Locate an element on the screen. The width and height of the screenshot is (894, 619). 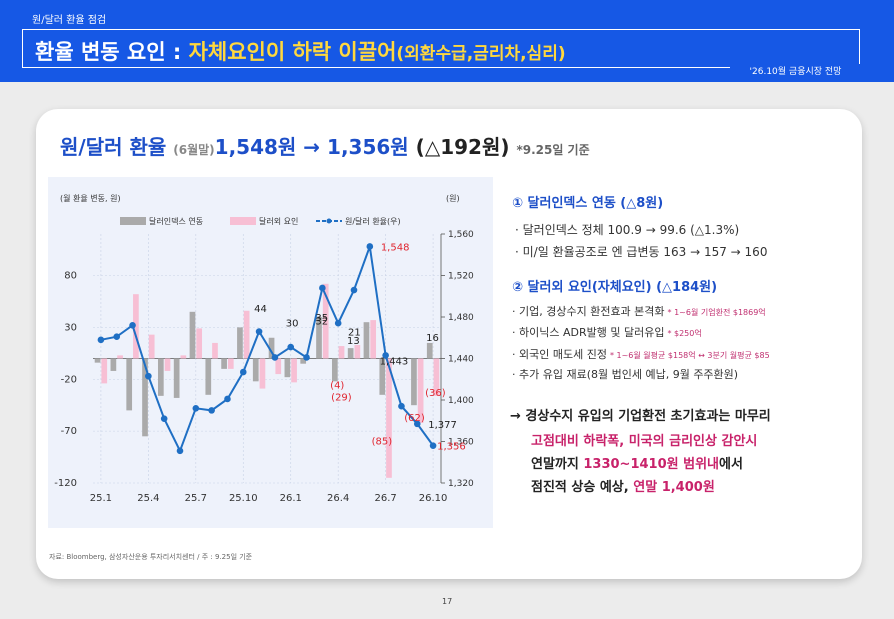
x-tick-label: 25.7 is located at coordinates (196, 498).